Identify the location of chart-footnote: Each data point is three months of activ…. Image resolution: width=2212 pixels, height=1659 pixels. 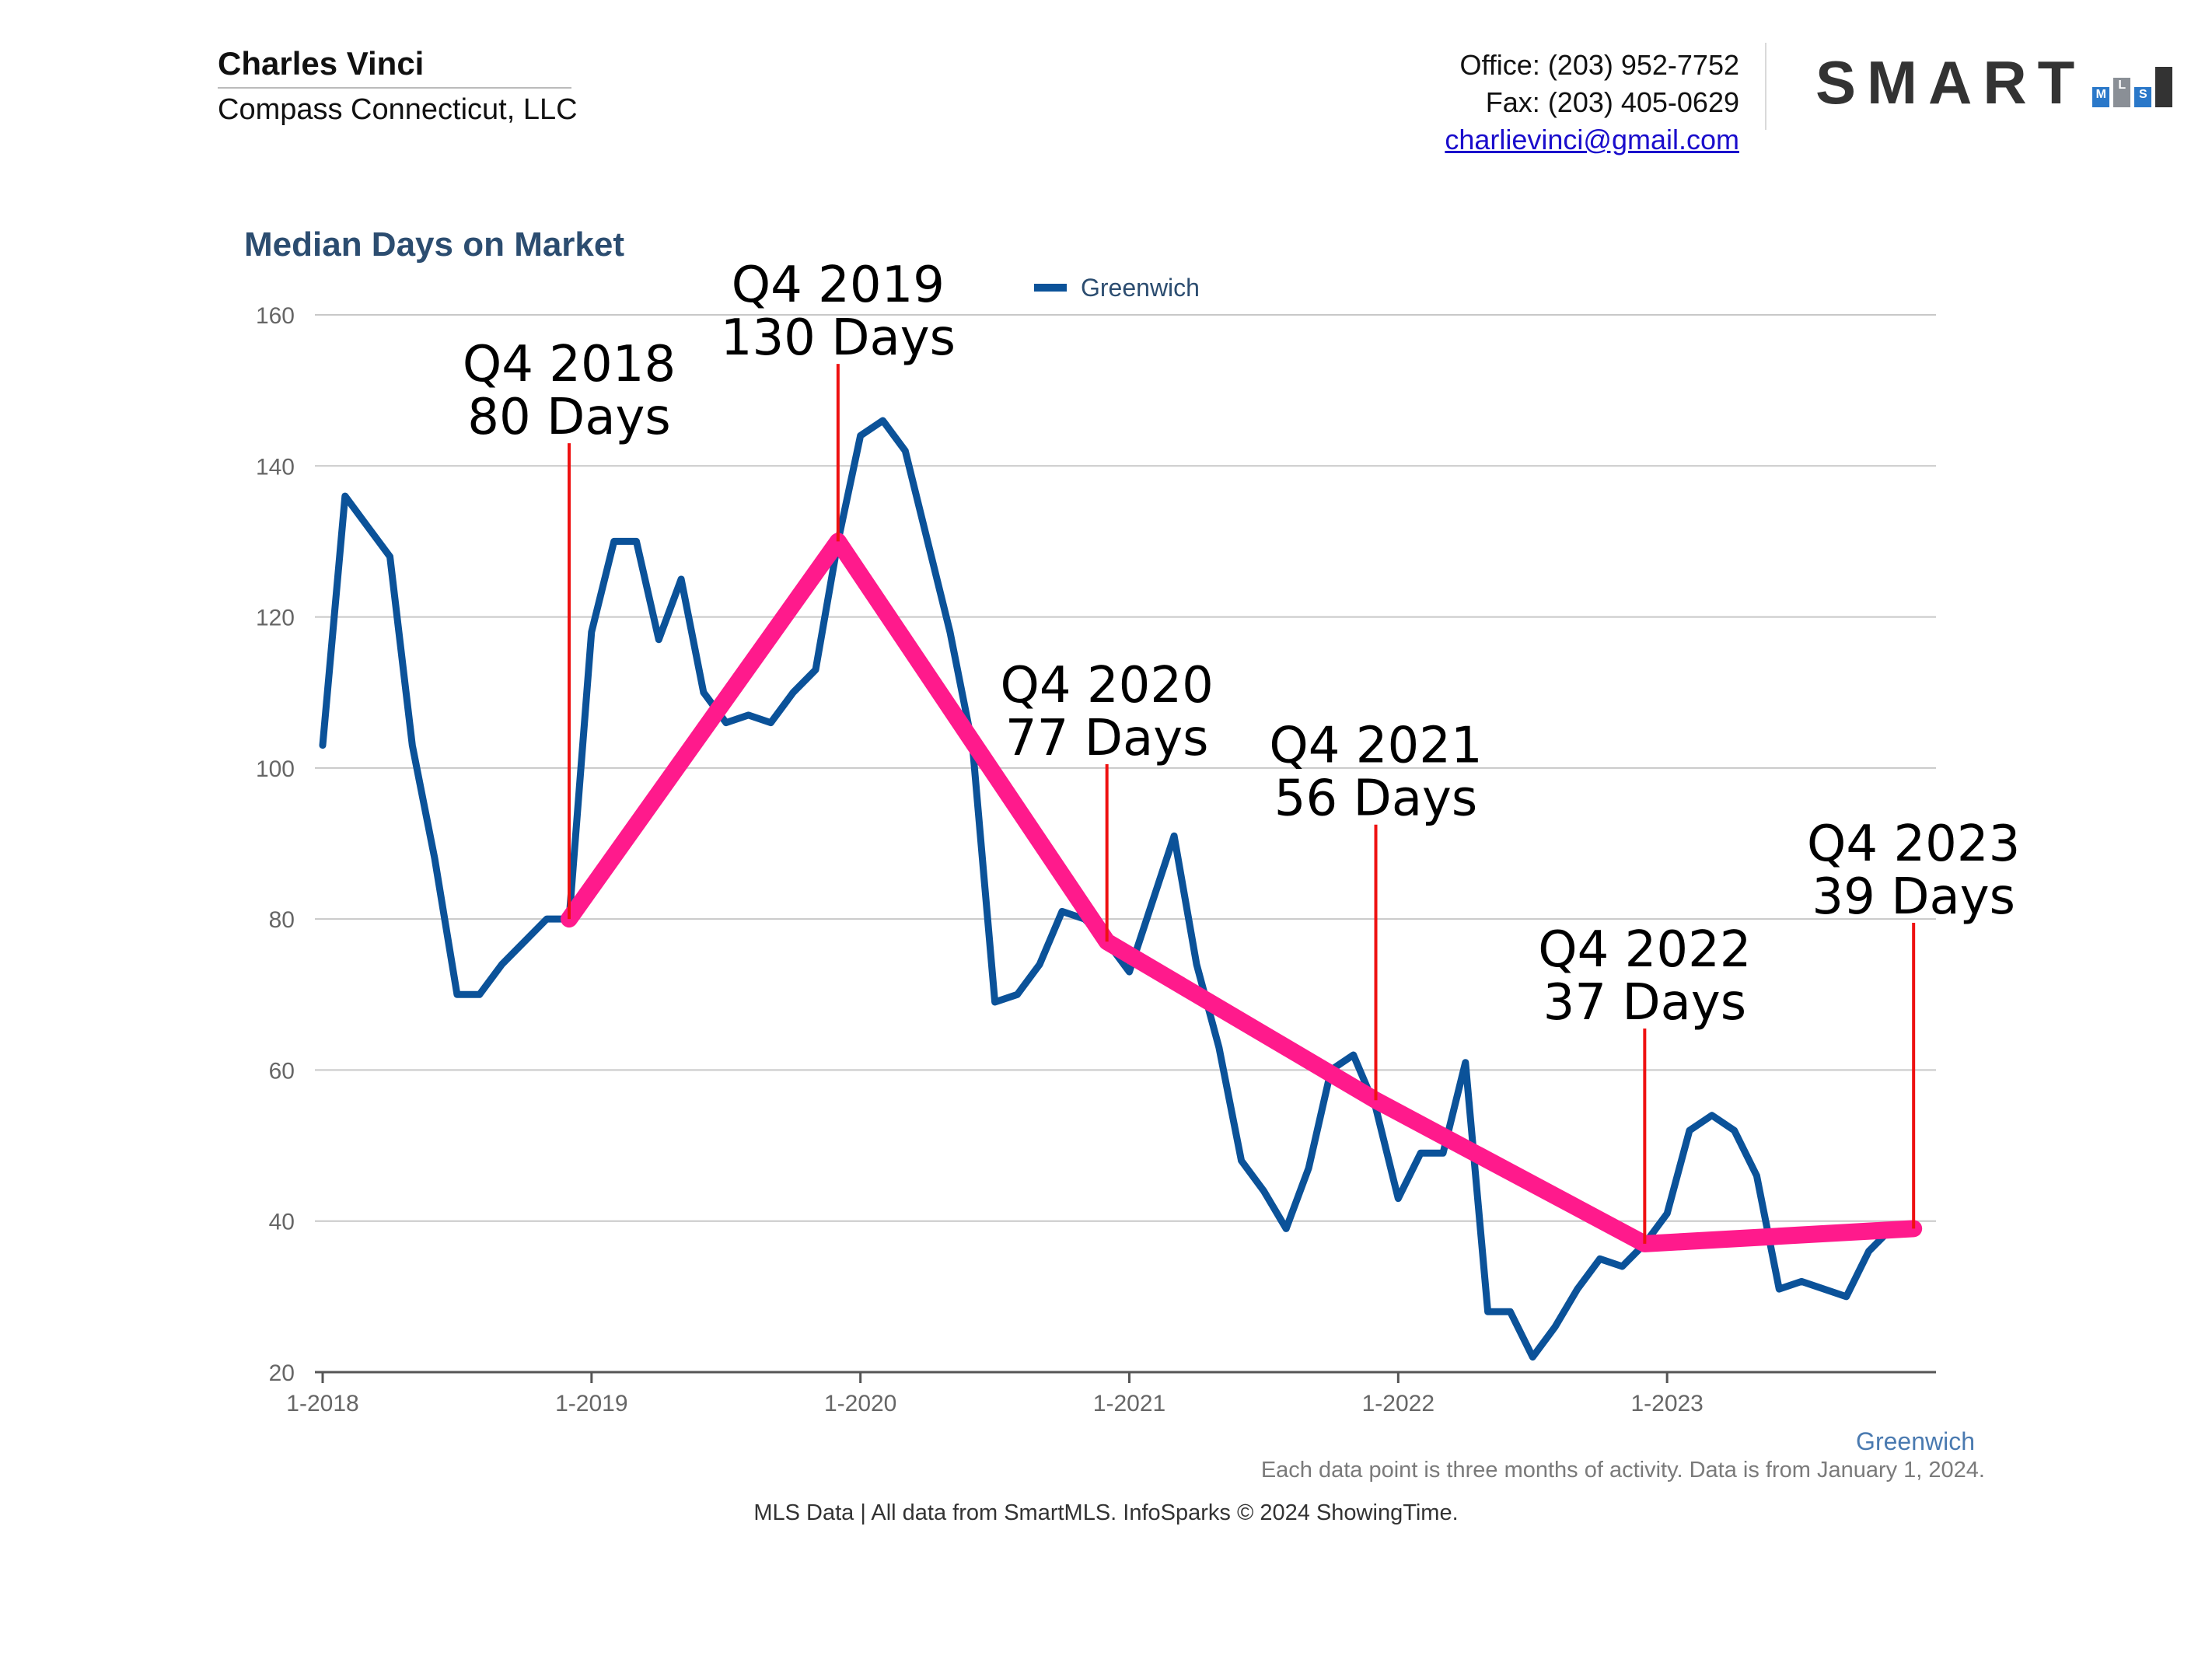
(1623, 1470).